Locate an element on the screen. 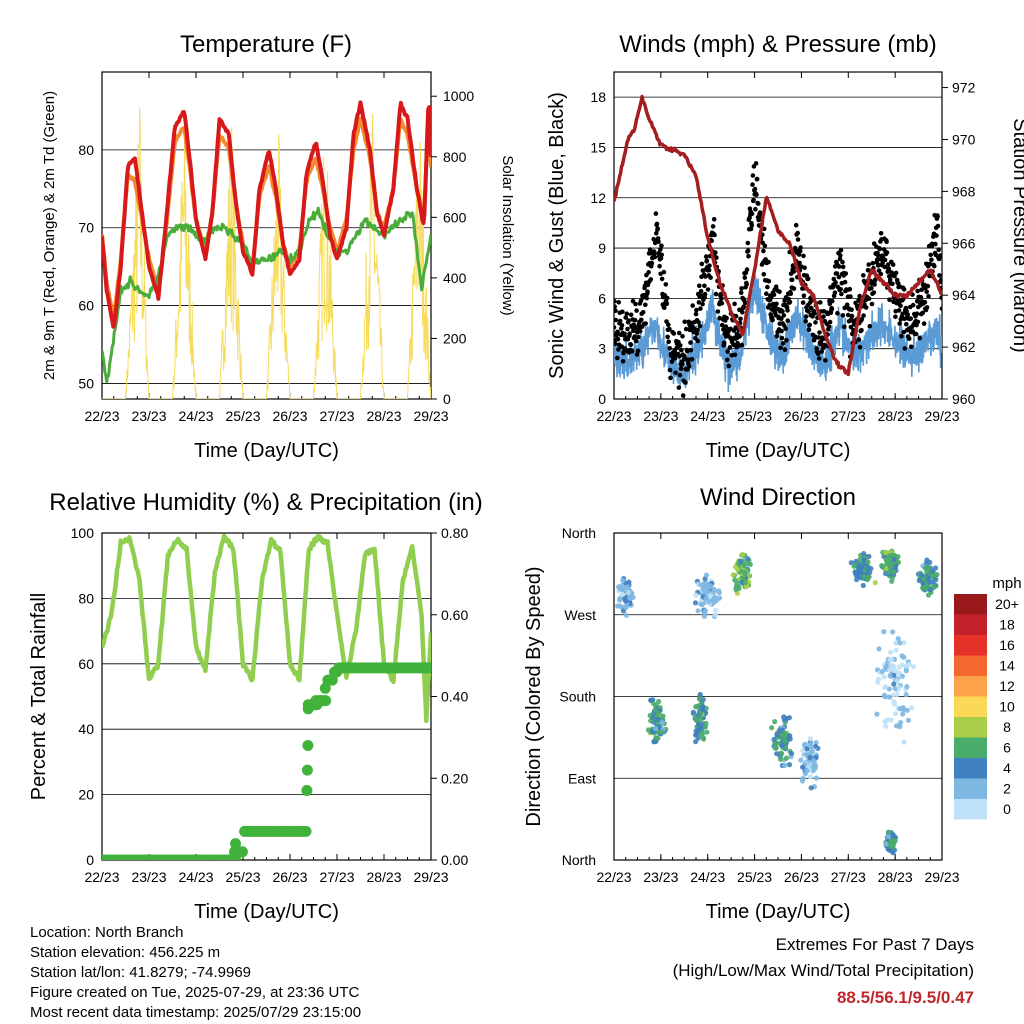 The width and height of the screenshot is (1024, 1024). chart-title: Winds (mph) & Pressure (mb) is located at coordinates (777, 44).